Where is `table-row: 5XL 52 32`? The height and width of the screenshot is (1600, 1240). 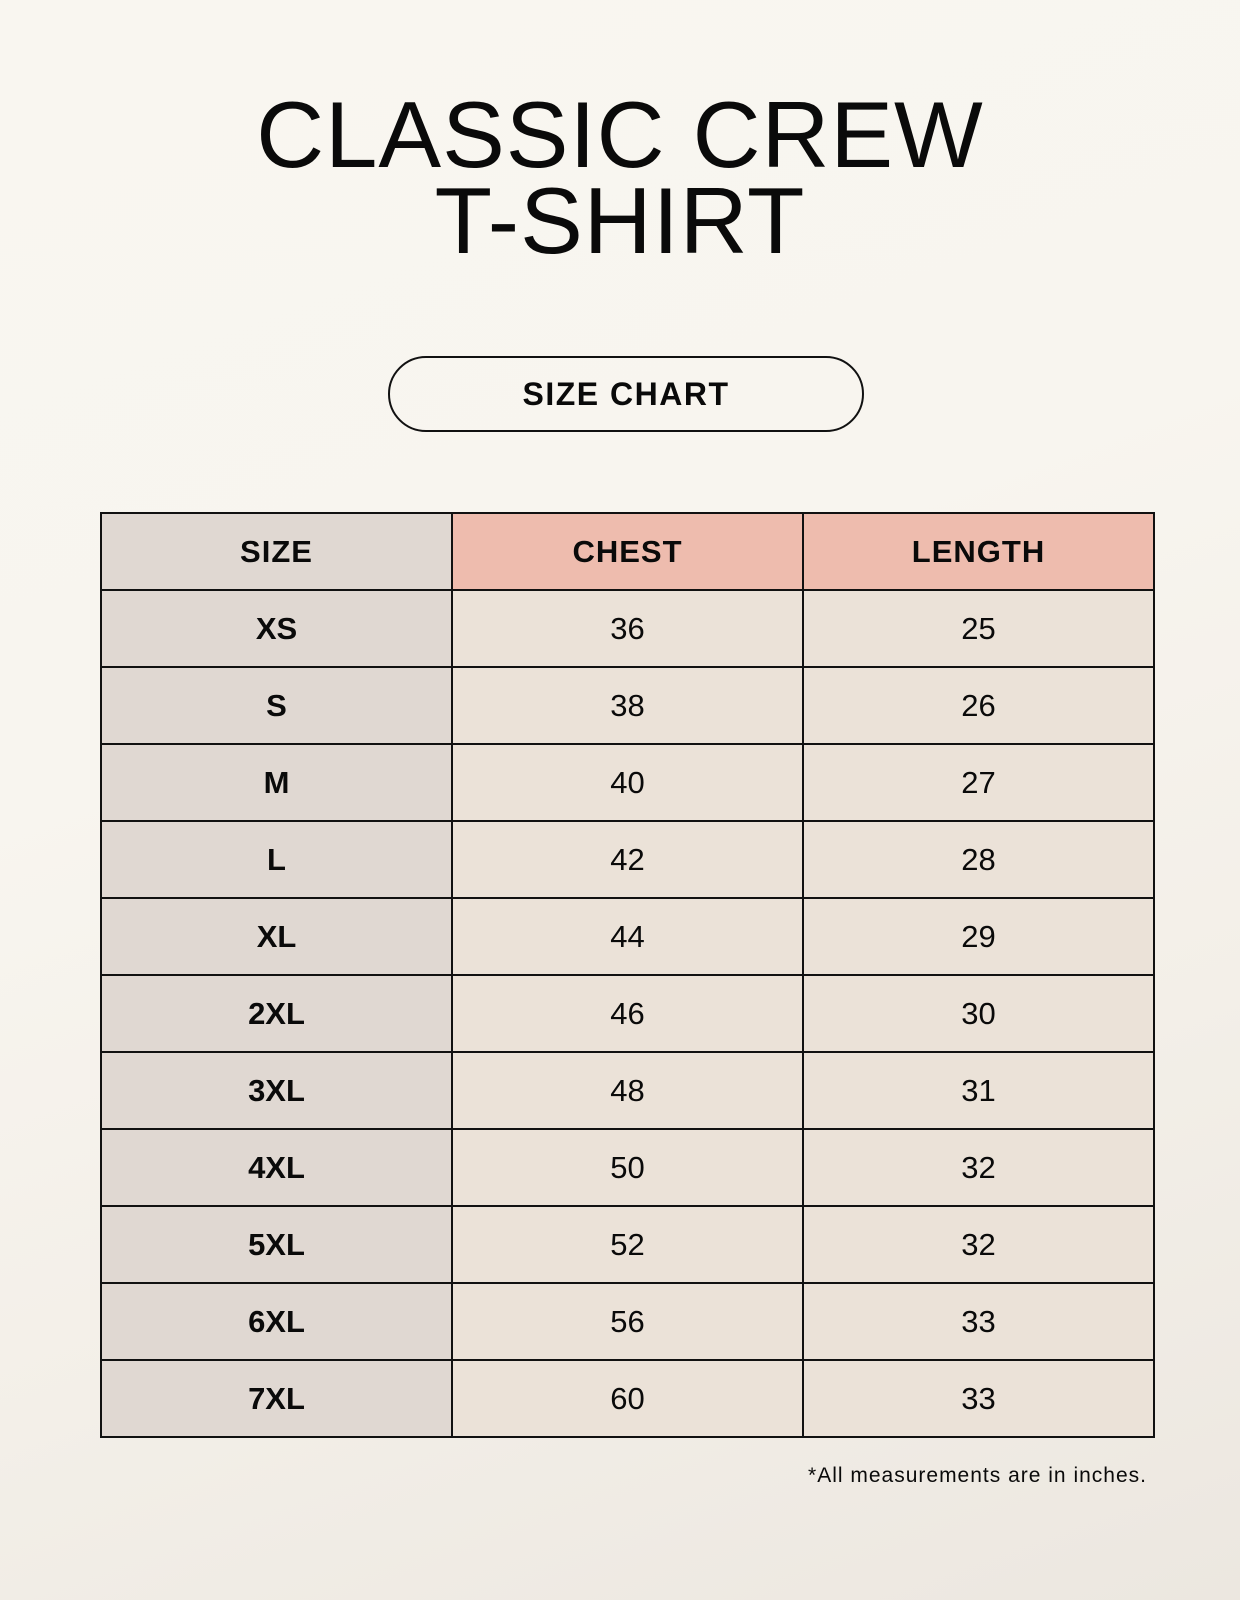 table-row: 5XL 52 32 is located at coordinates (627, 1244).